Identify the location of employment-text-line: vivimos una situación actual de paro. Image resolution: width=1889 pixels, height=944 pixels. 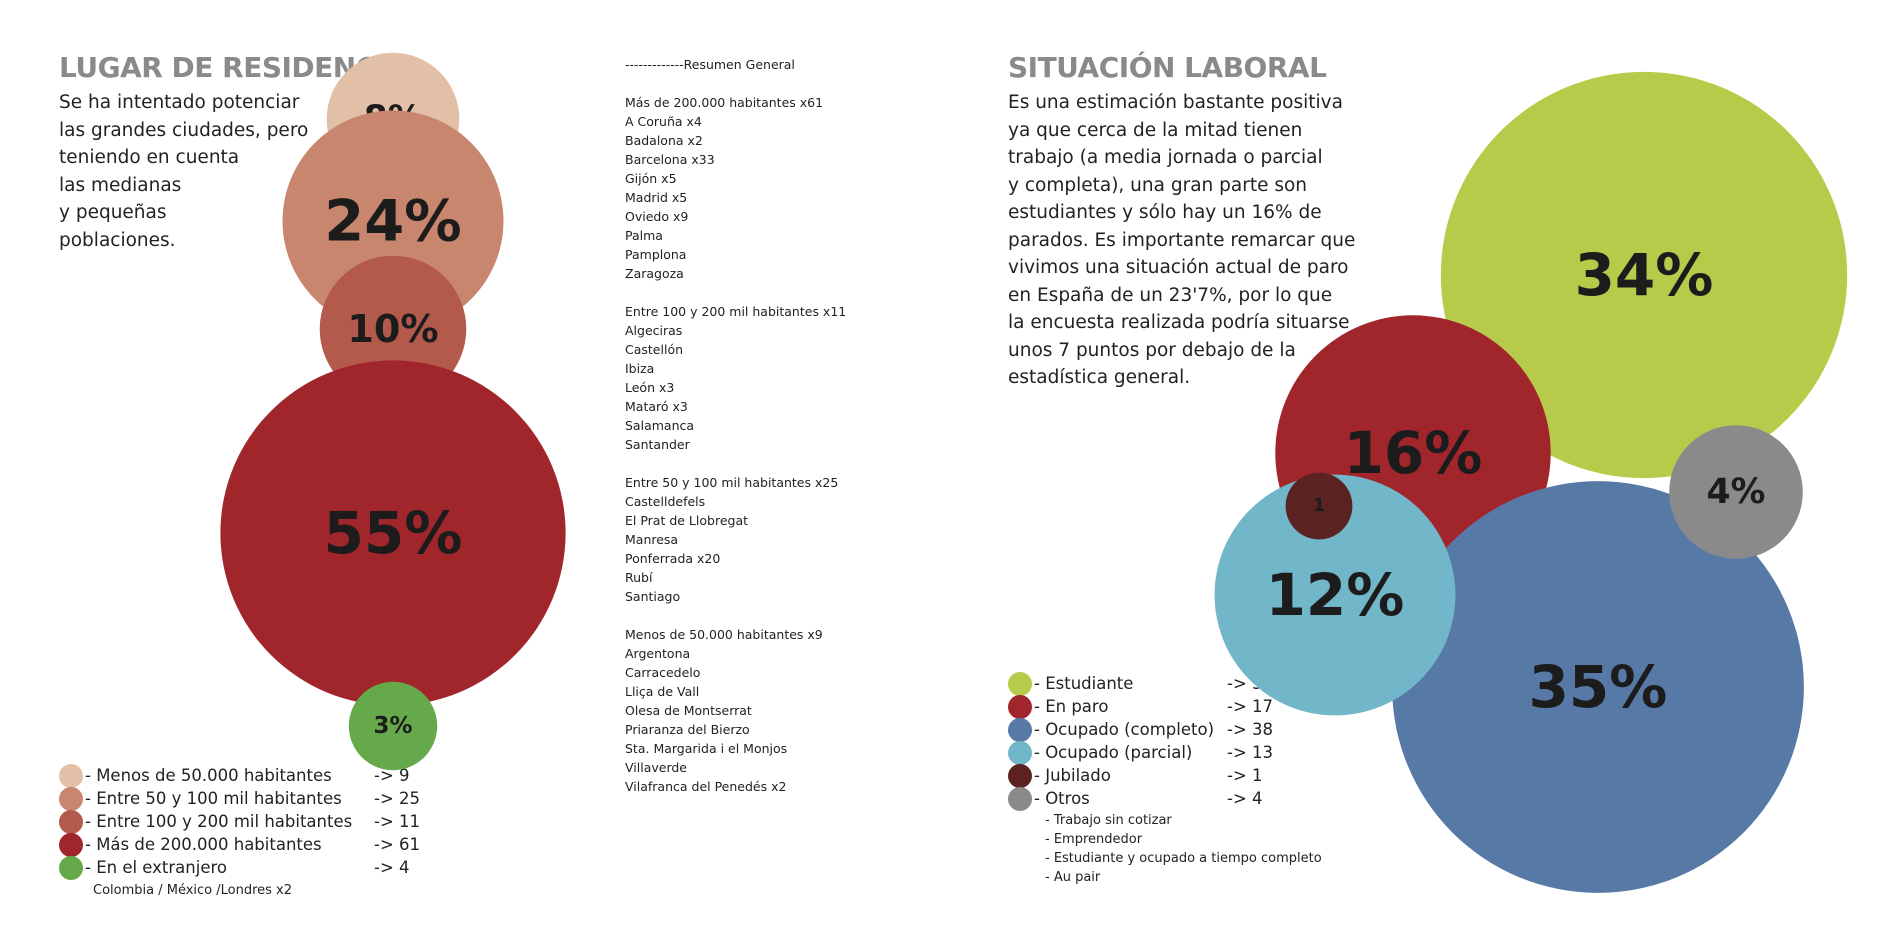
(1178, 267).